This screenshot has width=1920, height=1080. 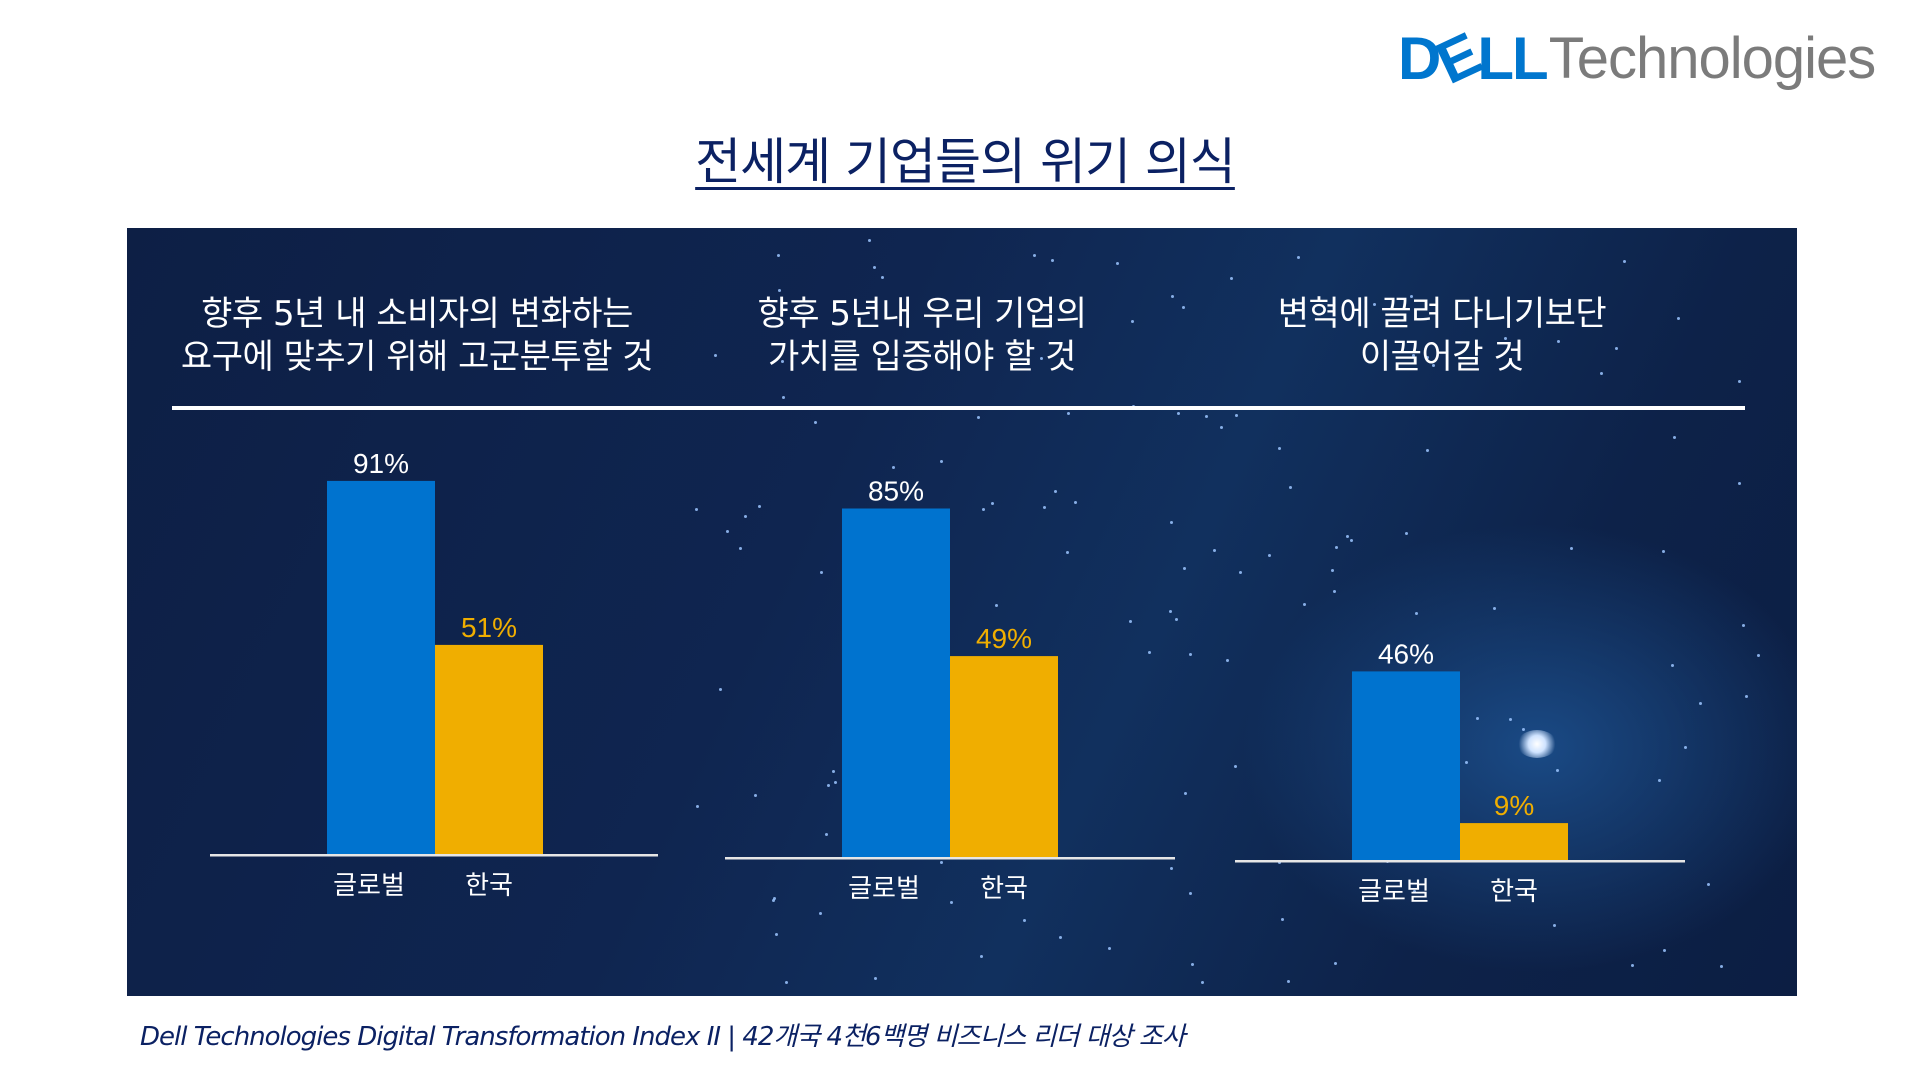 What do you see at coordinates (1460, 861) in the screenshot?
I see `chart-3-x-axis` at bounding box center [1460, 861].